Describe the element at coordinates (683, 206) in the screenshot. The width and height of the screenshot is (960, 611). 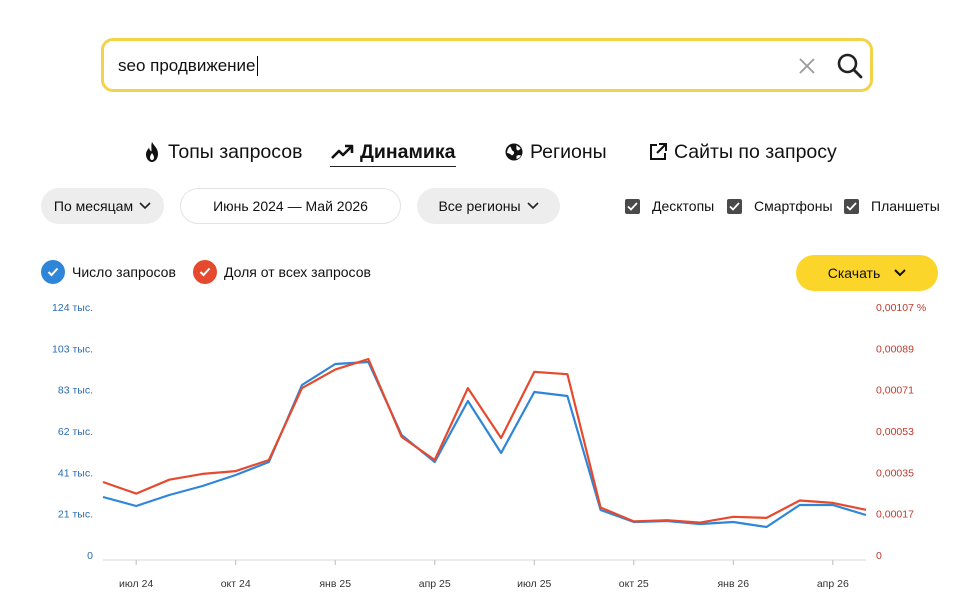
I see `checkbox-desktops-label: Десктопы` at that location.